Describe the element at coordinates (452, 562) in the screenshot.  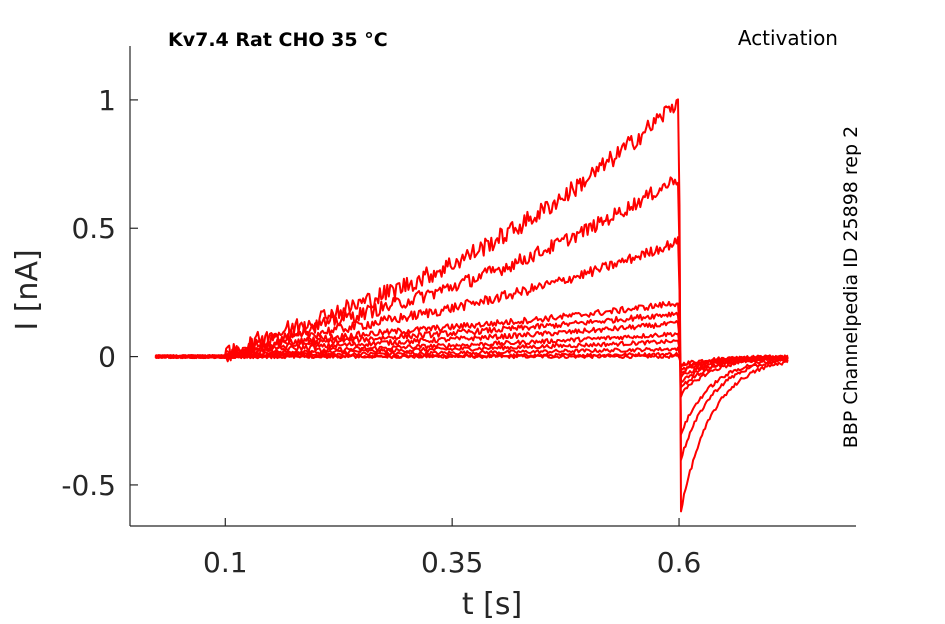
I see `x-tick-label: 0.35` at that location.